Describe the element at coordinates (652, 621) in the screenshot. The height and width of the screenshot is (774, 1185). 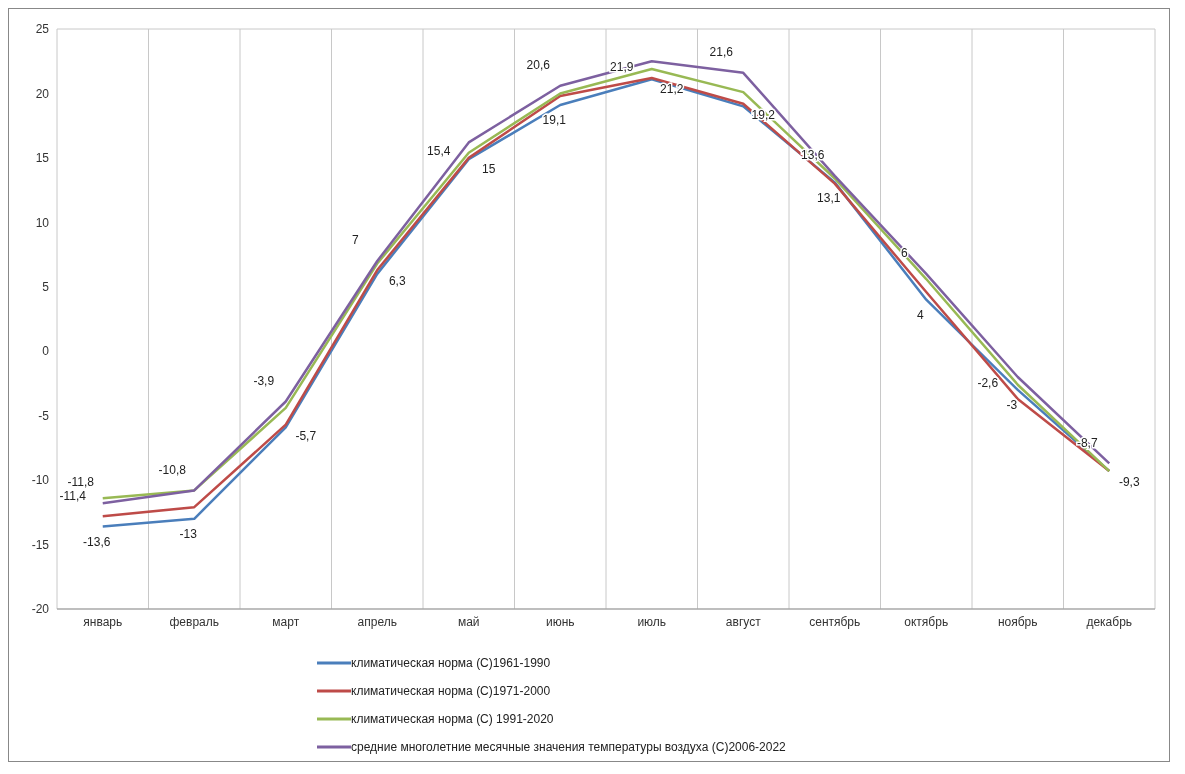
I see `x-tick-label: июль` at that location.